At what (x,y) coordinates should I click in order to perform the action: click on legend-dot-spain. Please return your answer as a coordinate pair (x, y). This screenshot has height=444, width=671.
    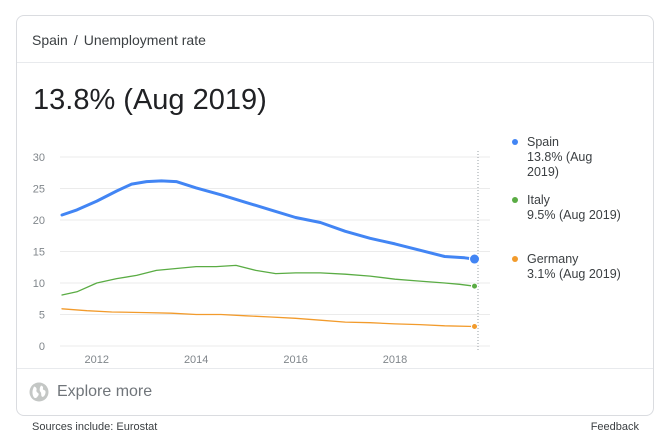
    Looking at the image, I should click on (515, 142).